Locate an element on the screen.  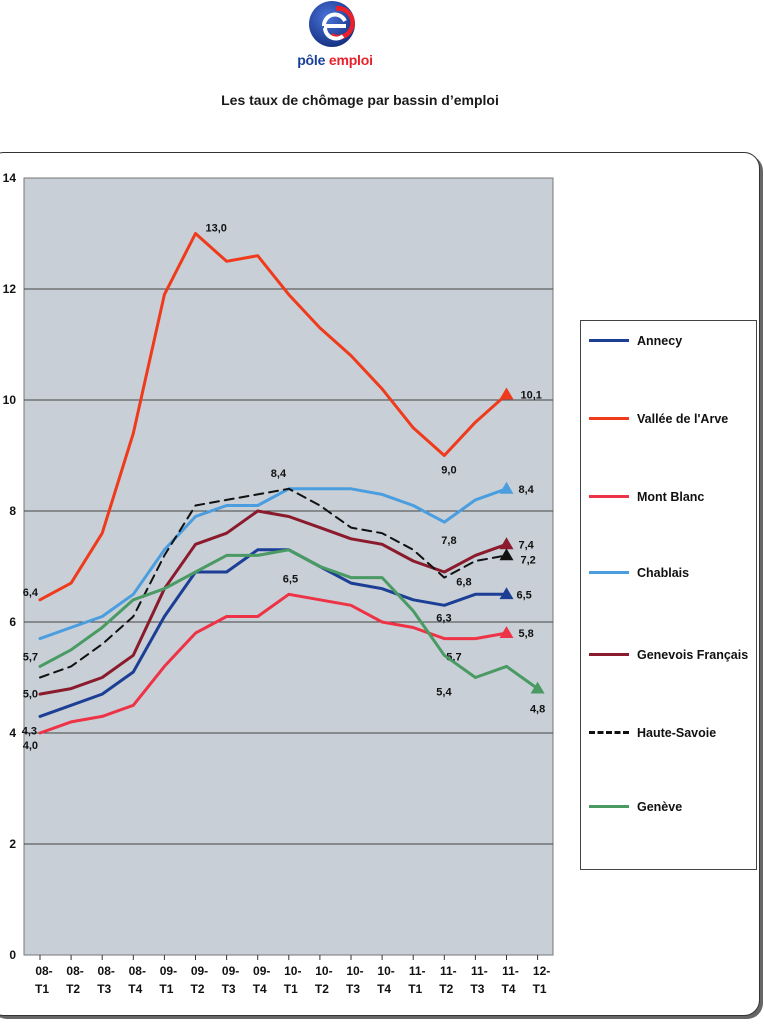
y-tick-label: 8 is located at coordinates (12, 511).